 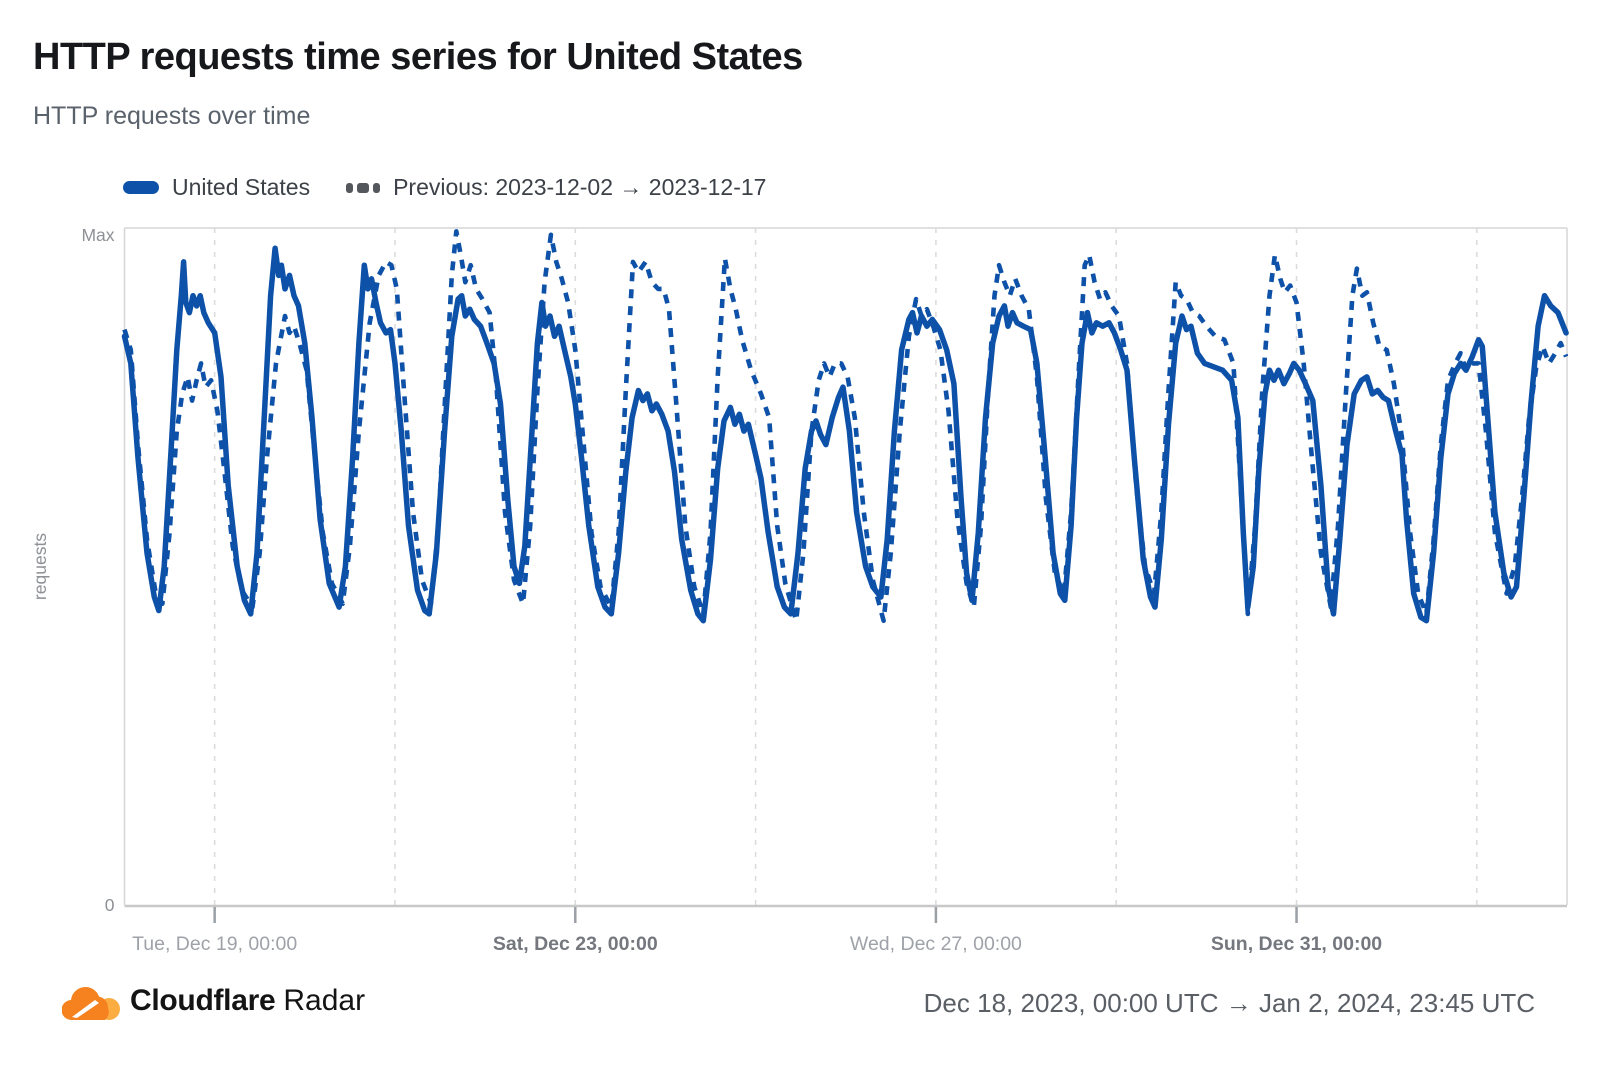 I want to click on brand-radar: Radar, so click(x=324, y=1000).